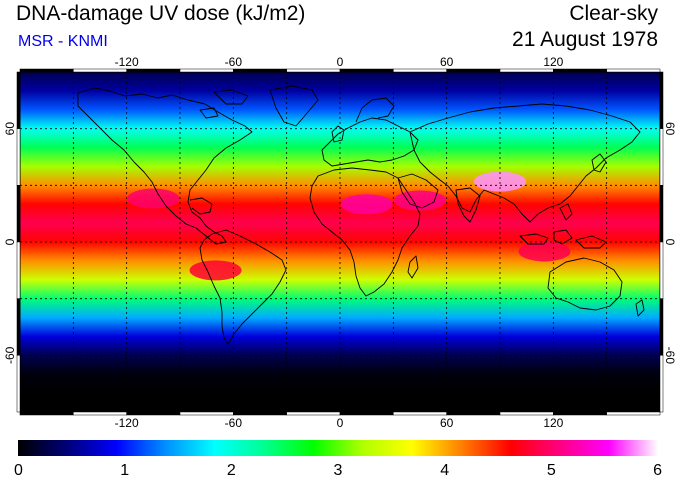  Describe the element at coordinates (563, 226) in the screenshot. I see `coast-indonesia` at that location.